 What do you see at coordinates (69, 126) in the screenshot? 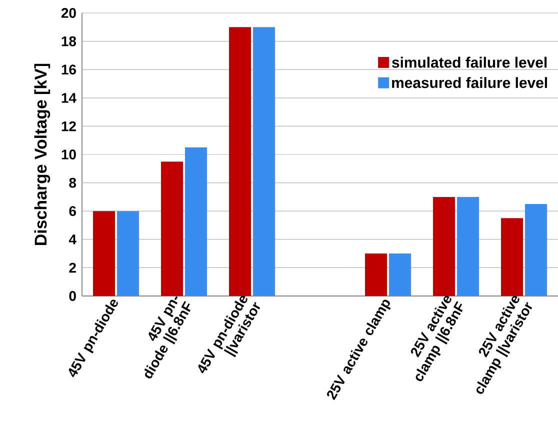
I see `y-tick-label: 12` at bounding box center [69, 126].